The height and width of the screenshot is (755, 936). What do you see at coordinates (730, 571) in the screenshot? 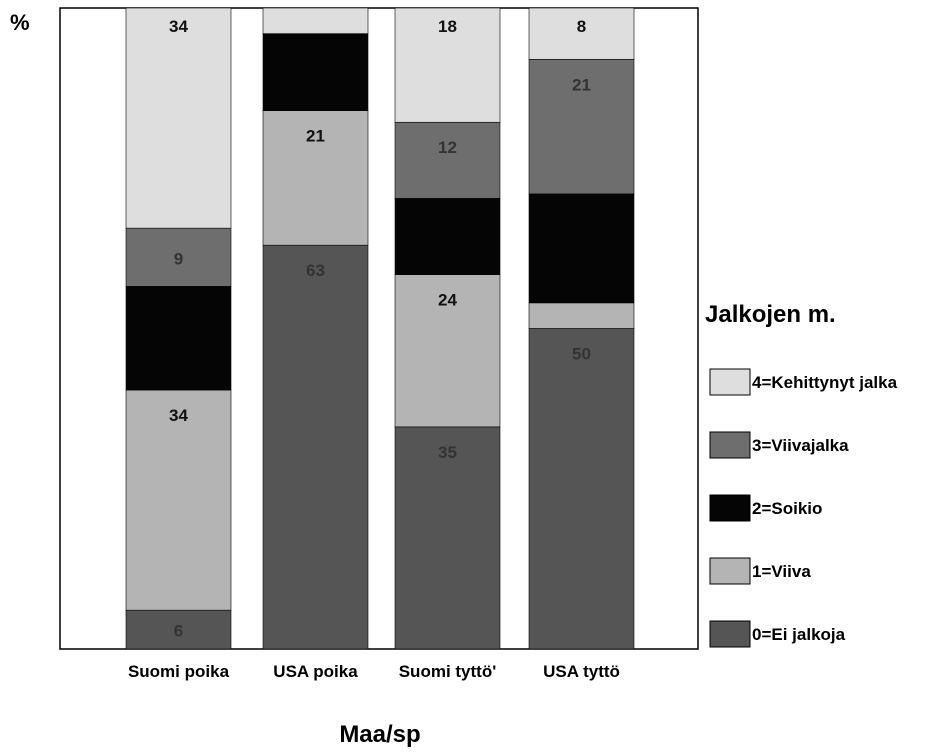
I see `legend-swatch-1-viiva` at bounding box center [730, 571].